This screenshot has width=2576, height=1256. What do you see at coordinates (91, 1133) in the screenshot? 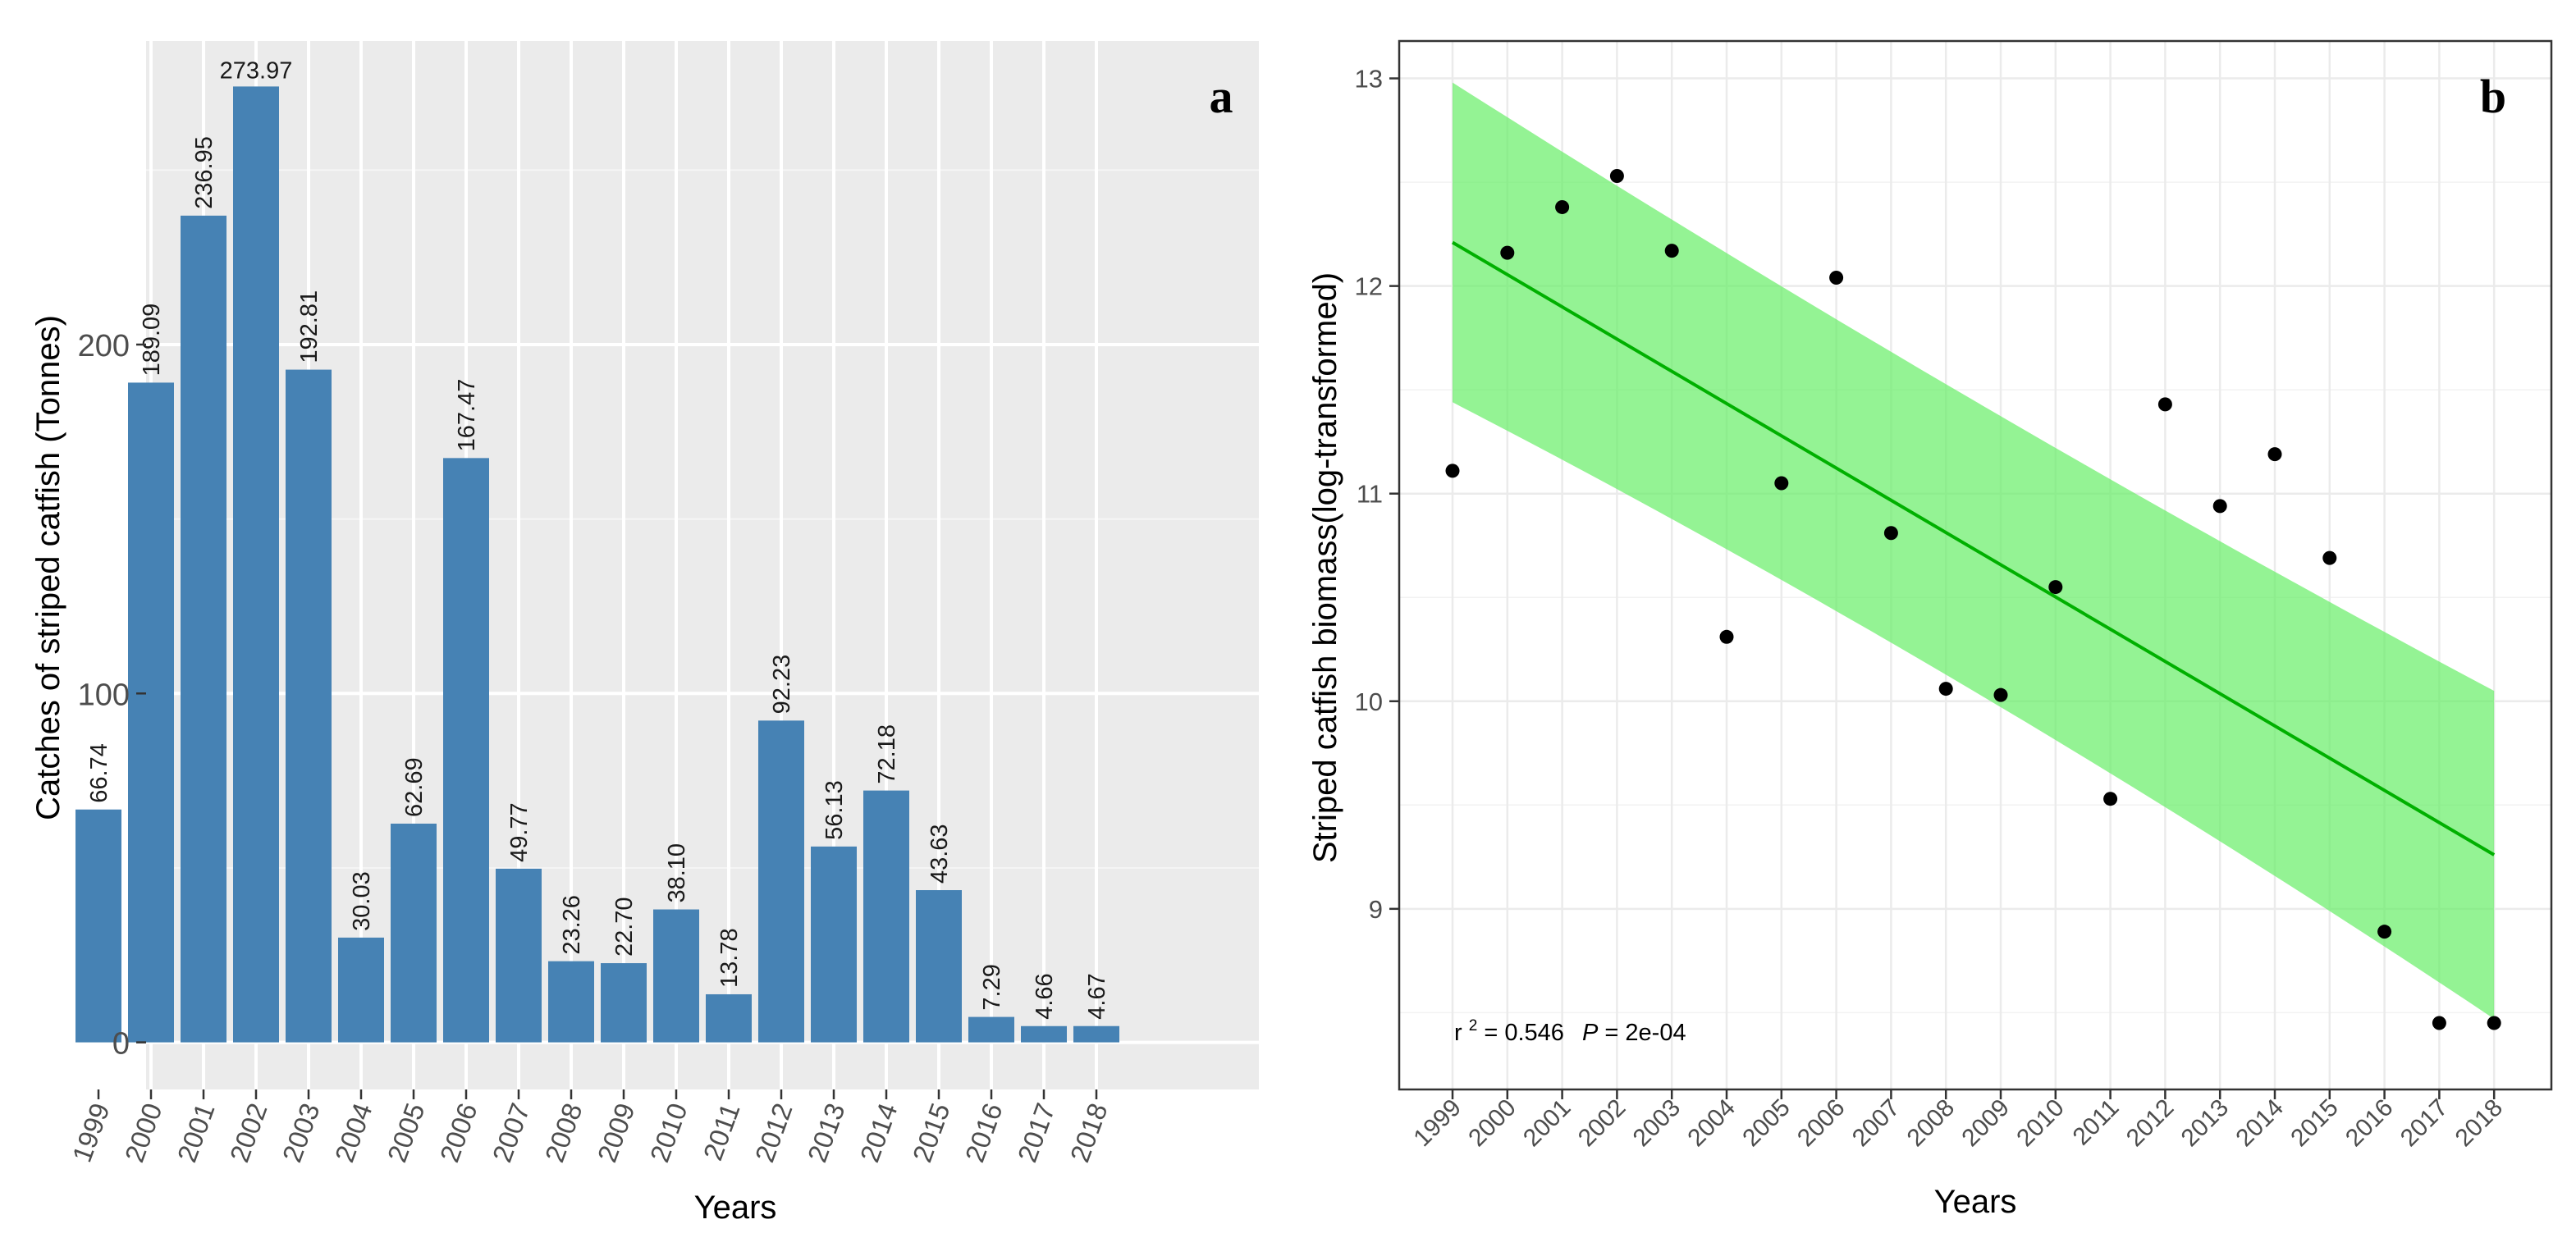
I see `x-tick-label: 1999` at bounding box center [91, 1133].